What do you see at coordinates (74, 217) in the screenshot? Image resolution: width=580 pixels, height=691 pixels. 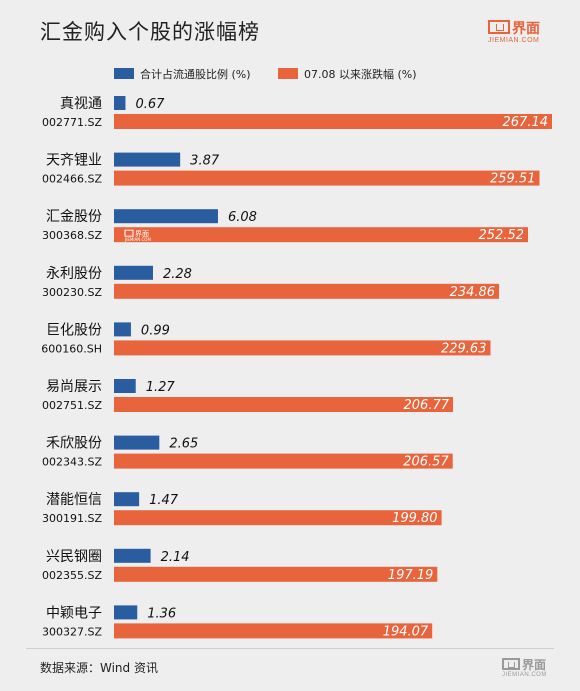 I see `category-name: 汇金股份` at bounding box center [74, 217].